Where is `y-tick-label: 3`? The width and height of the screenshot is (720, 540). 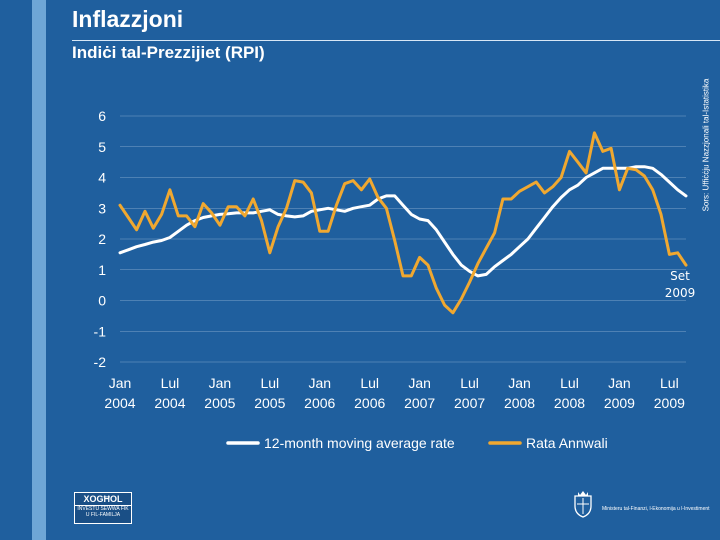 y-tick-label: 3 is located at coordinates (102, 208).